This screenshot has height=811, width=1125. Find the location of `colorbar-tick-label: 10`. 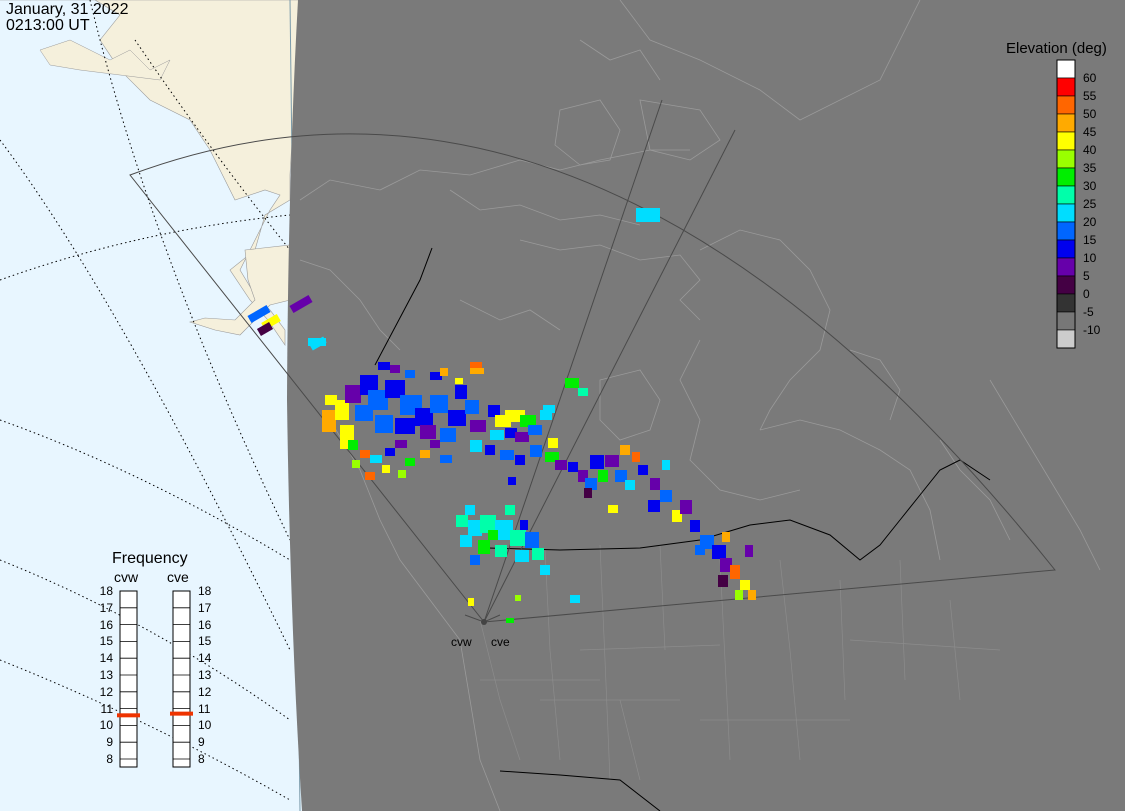

colorbar-tick-label: 10 is located at coordinates (1090, 258).